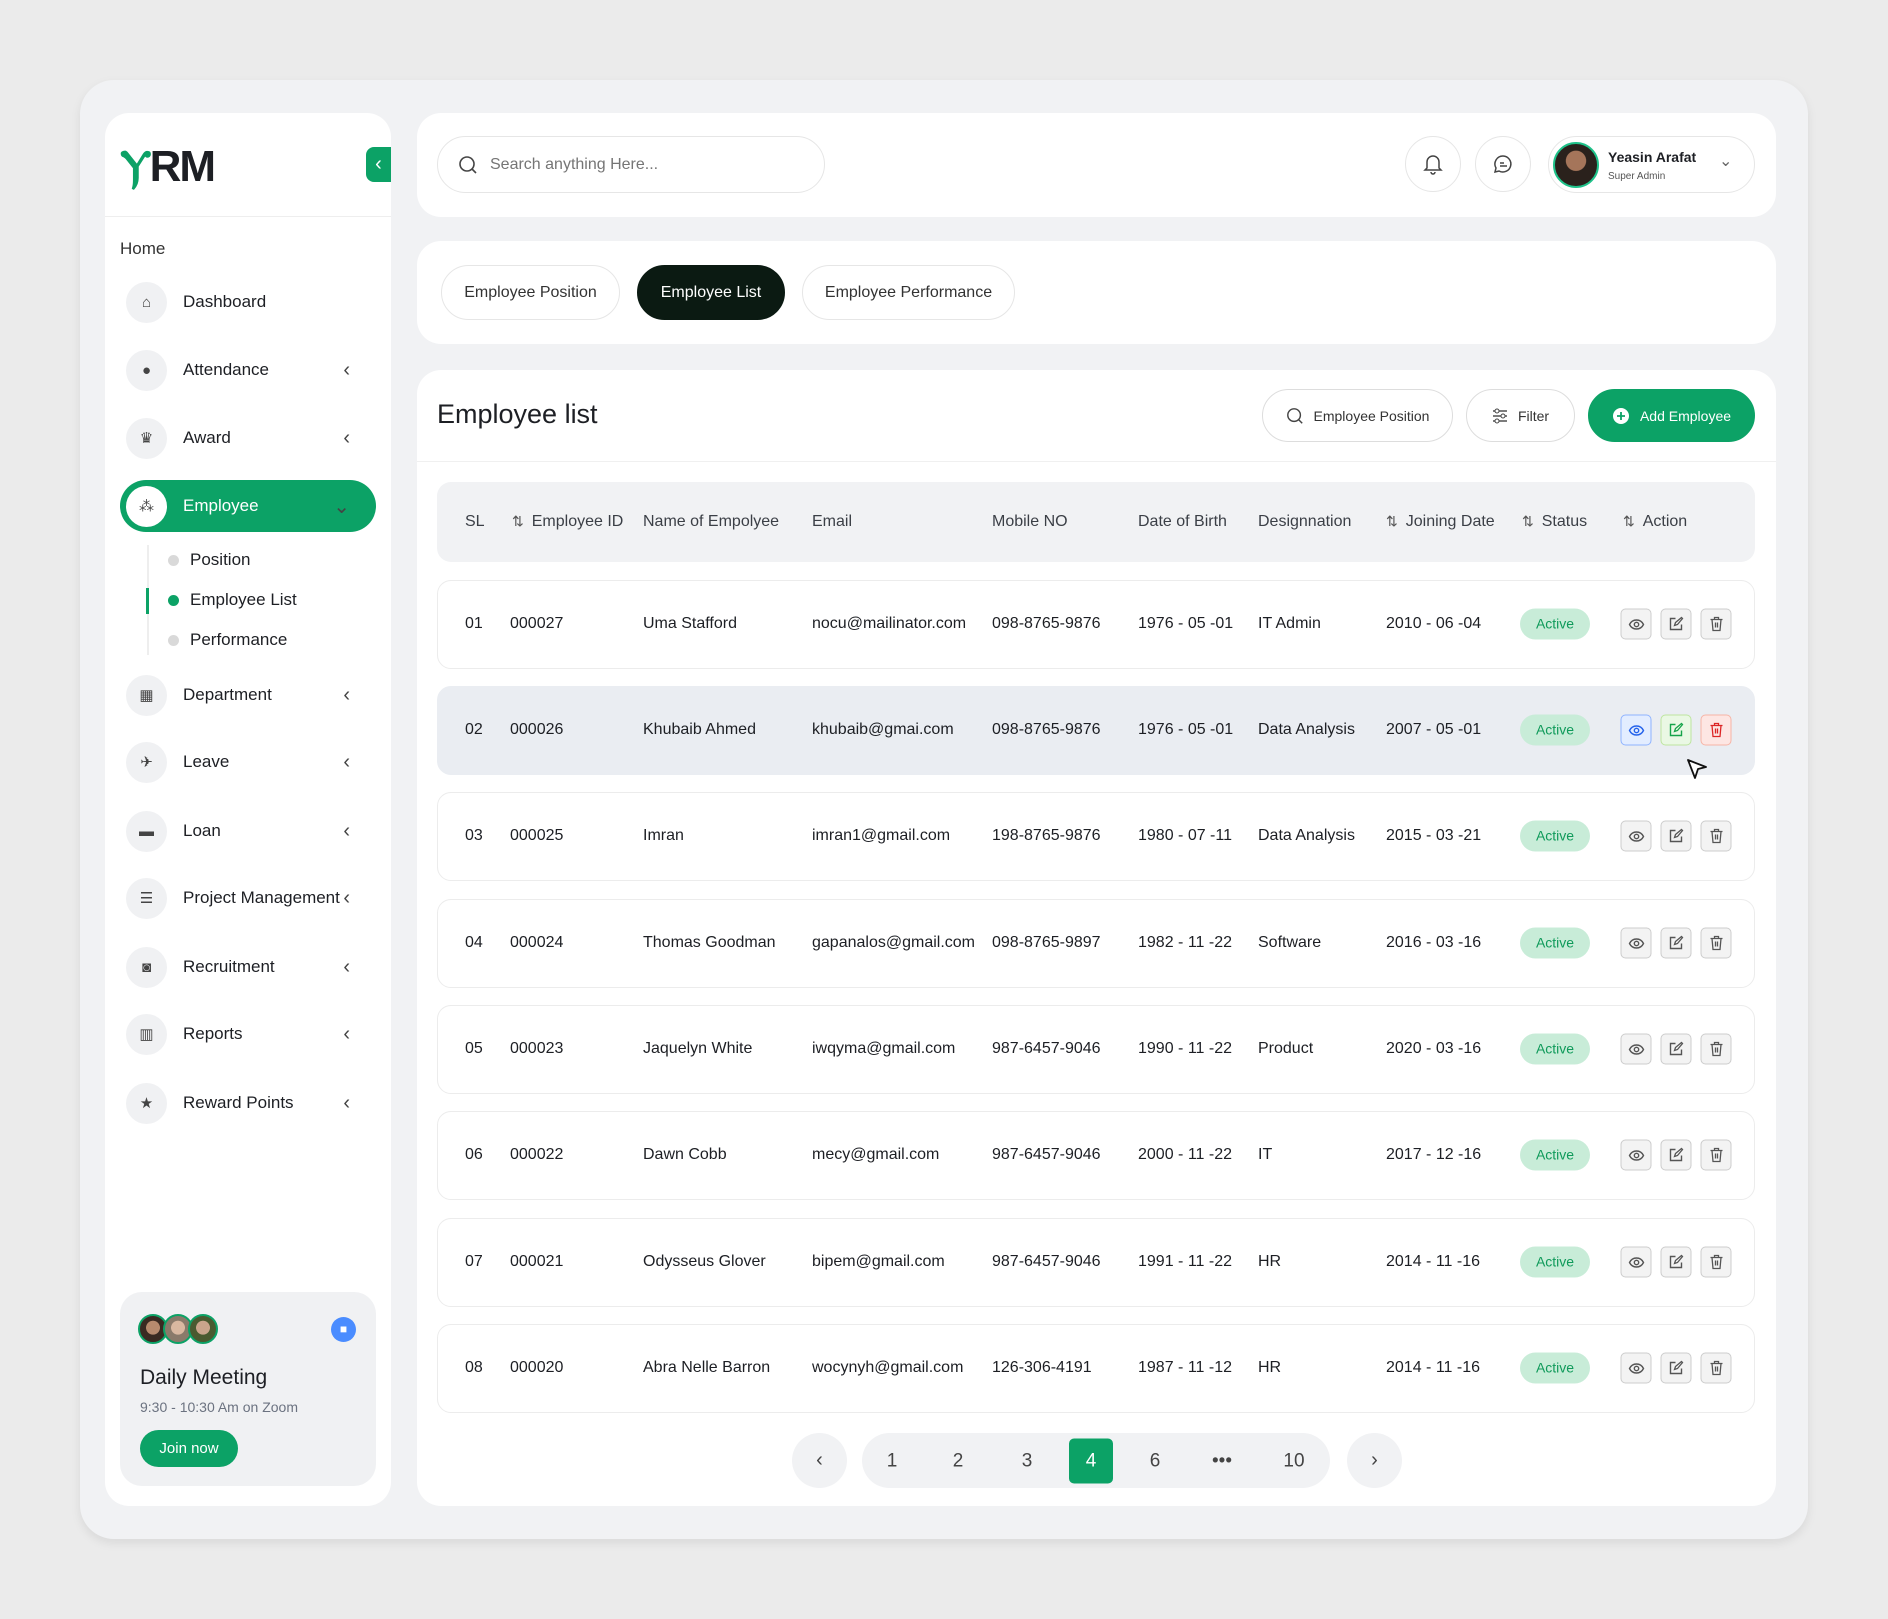 This screenshot has height=1619, width=1888. What do you see at coordinates (1091, 1460) in the screenshot?
I see `page-4-button: 4` at bounding box center [1091, 1460].